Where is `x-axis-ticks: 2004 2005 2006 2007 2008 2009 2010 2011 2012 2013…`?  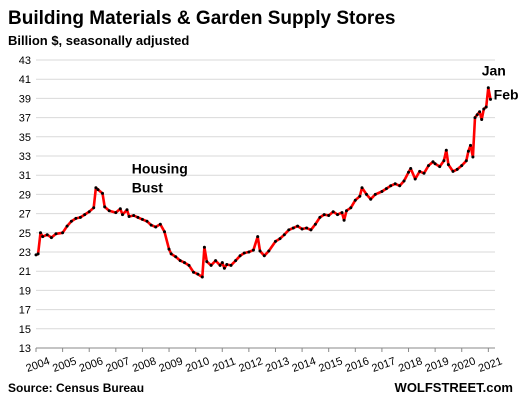 x-axis-ticks: 2004 2005 2006 2007 2008 2009 2010 2011 2012 2013… is located at coordinates (264, 361).